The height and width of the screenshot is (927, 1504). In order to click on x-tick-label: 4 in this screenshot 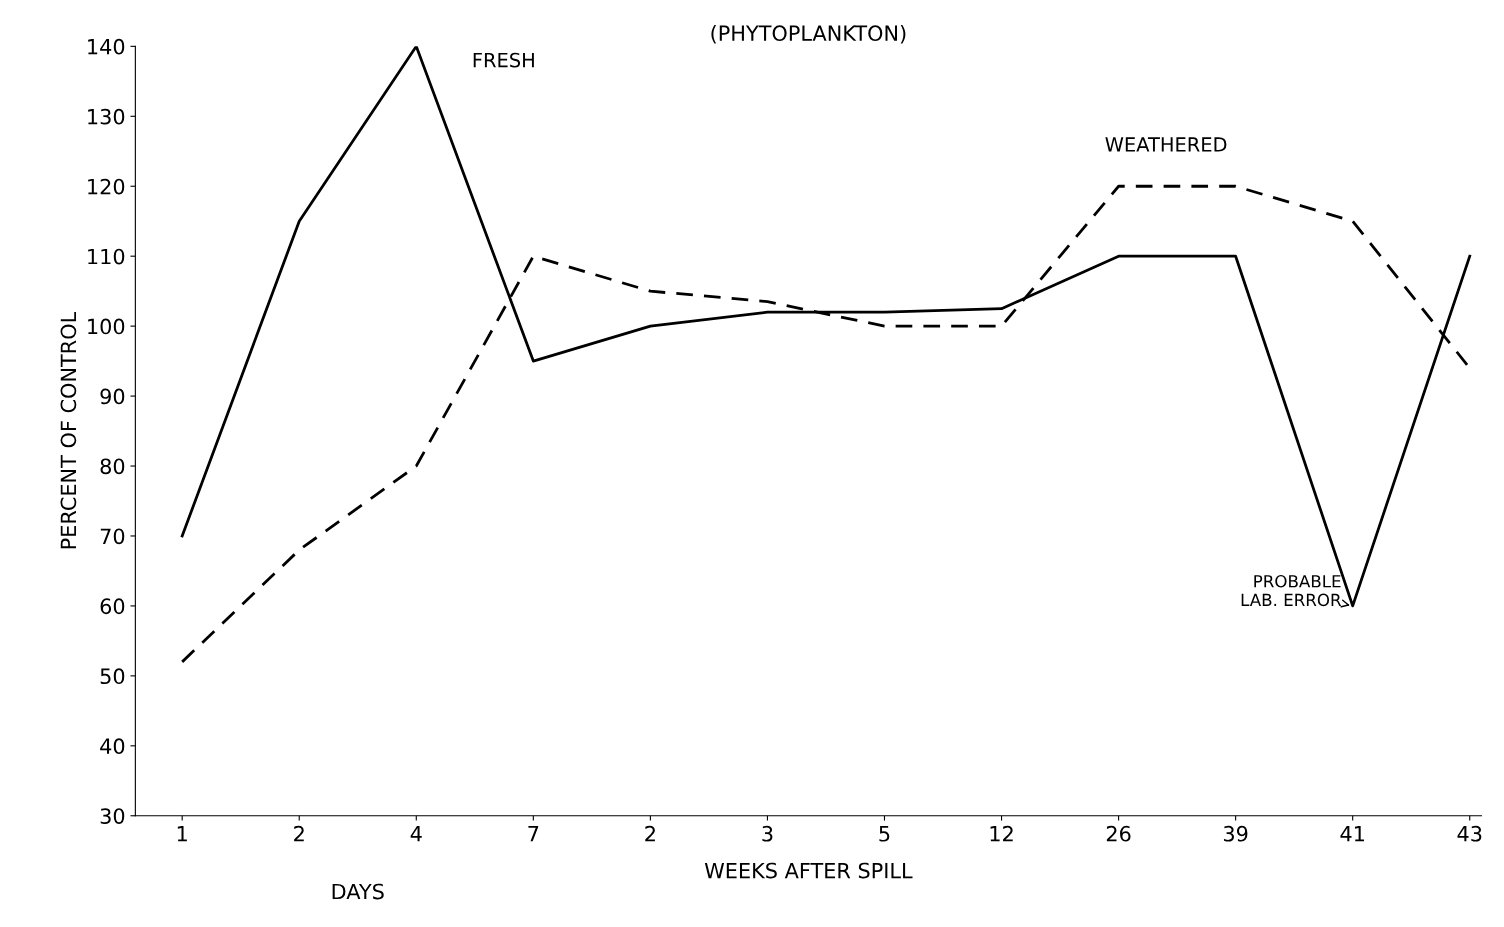, I will do `click(416, 834)`.